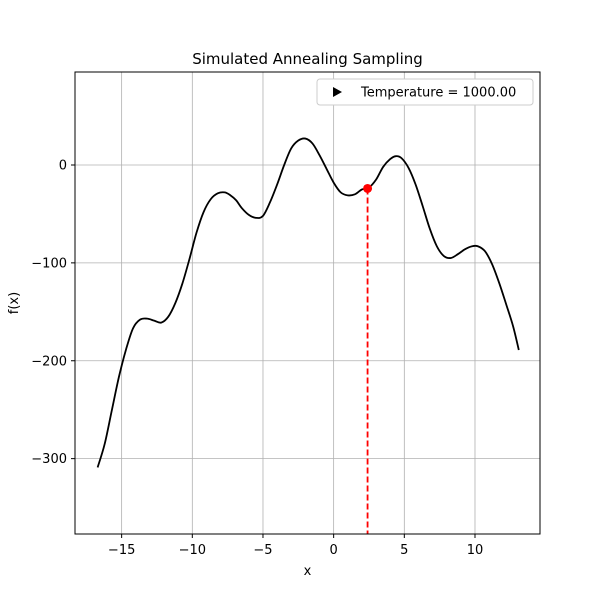 The height and width of the screenshot is (600, 600). What do you see at coordinates (404, 550) in the screenshot?
I see `x-tick-label: 5` at bounding box center [404, 550].